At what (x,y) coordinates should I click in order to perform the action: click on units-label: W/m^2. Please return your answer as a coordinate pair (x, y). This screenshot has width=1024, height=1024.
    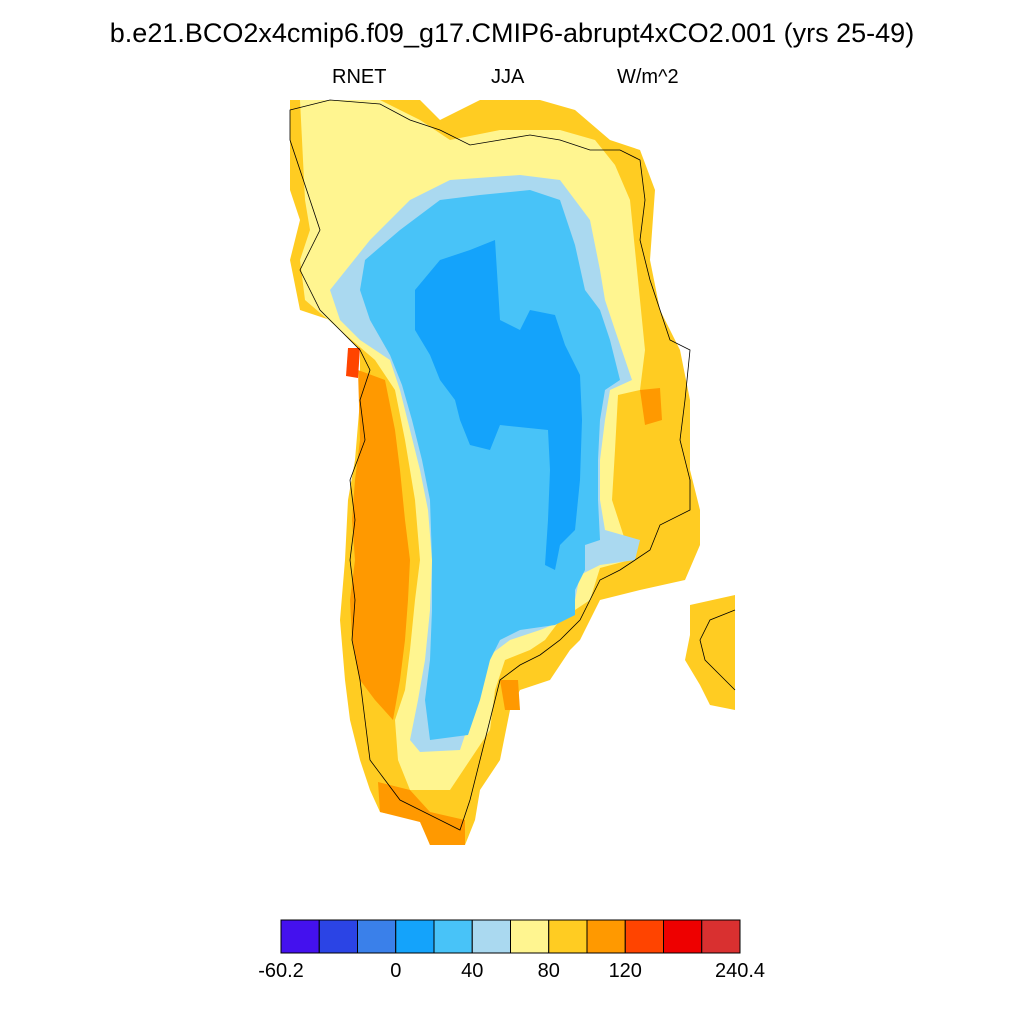
    Looking at the image, I should click on (648, 77).